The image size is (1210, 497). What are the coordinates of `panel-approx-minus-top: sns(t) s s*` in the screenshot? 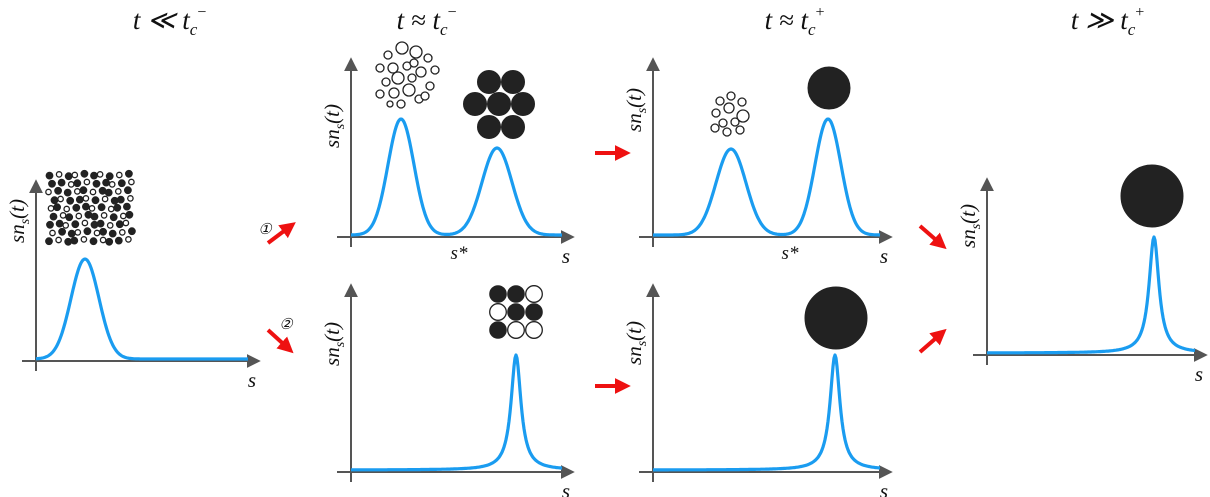 It's located at (447, 162).